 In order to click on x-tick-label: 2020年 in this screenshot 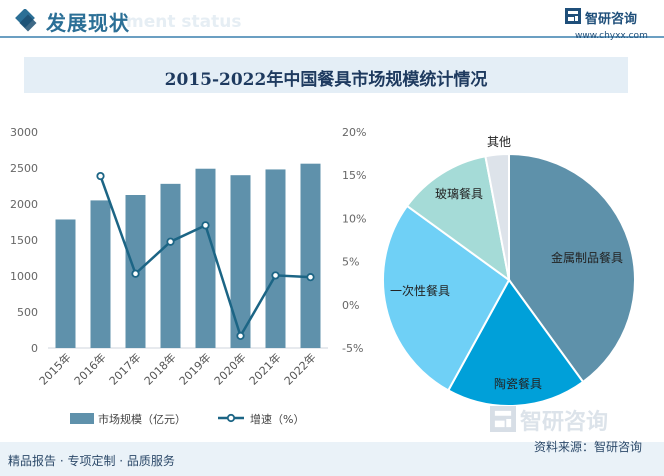, I will do `click(229, 368)`.